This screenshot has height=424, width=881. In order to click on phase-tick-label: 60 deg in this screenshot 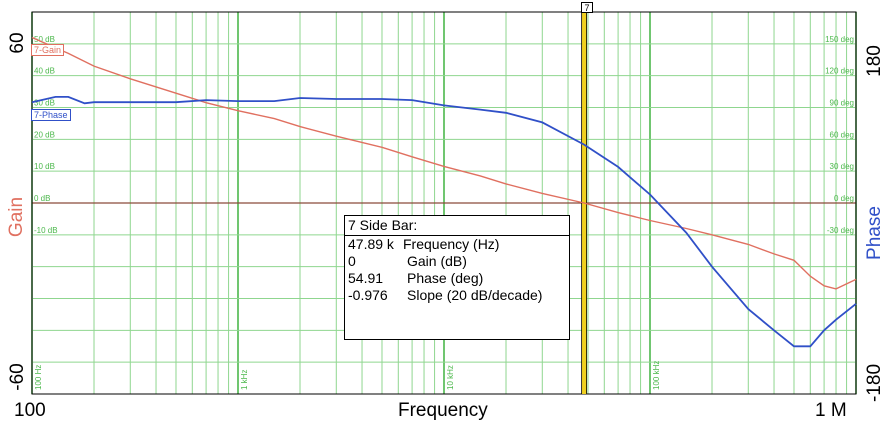, I will do `click(842, 134)`.